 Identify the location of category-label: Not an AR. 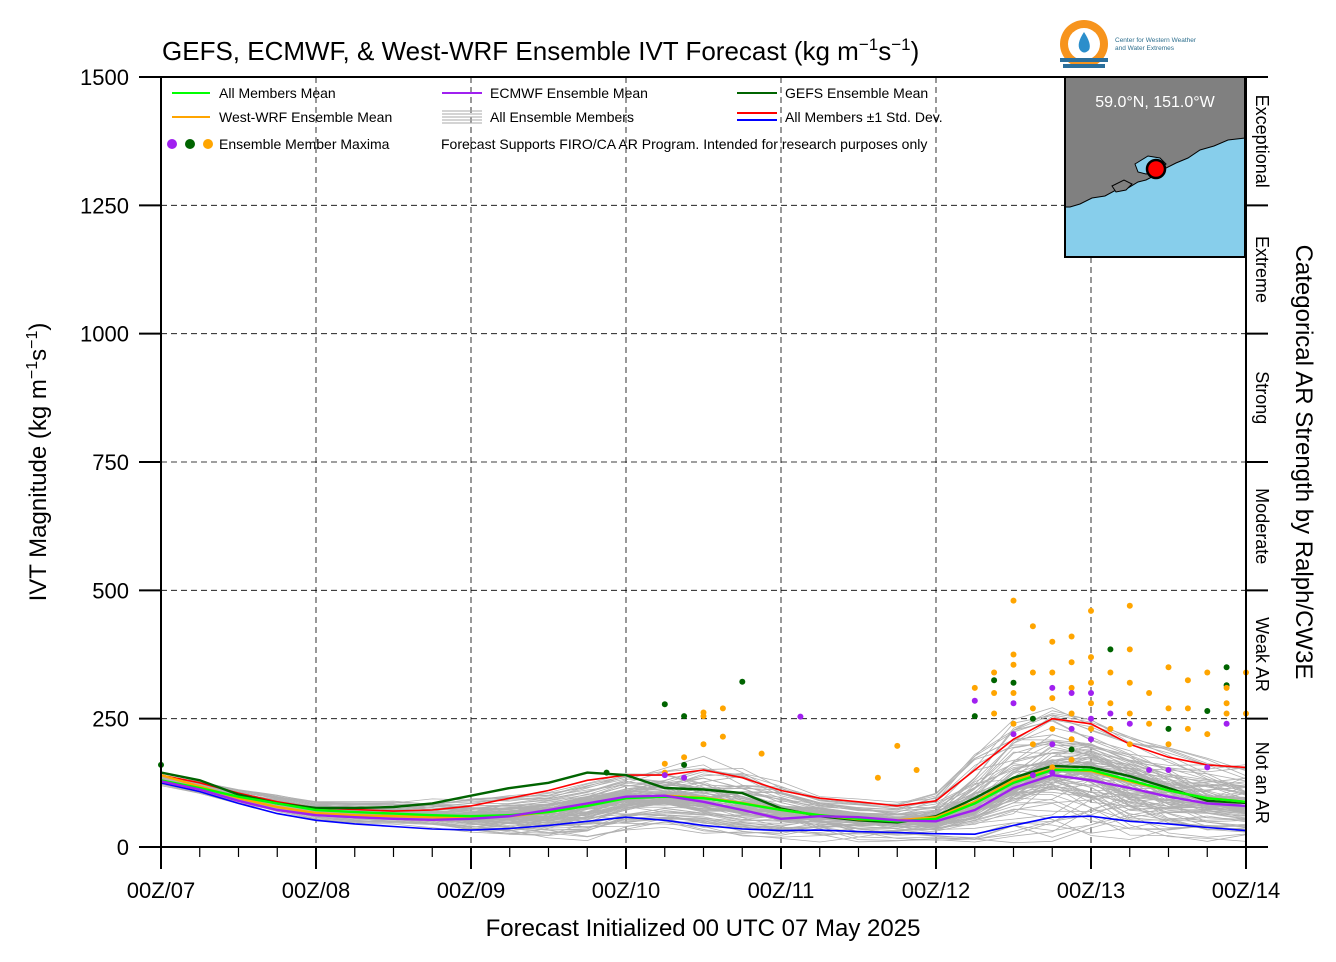
(1262, 783).